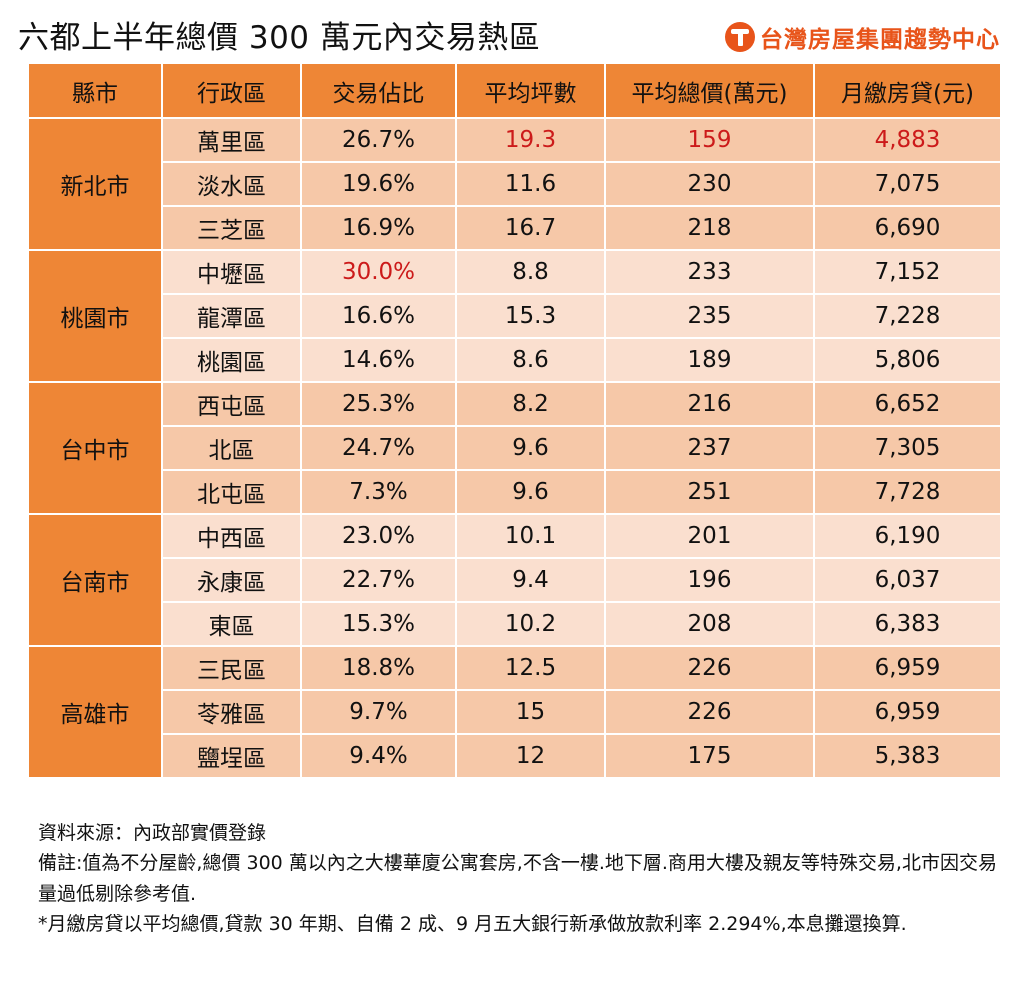 The height and width of the screenshot is (993, 1024). I want to click on share-cell: 18.8%, so click(378, 668).